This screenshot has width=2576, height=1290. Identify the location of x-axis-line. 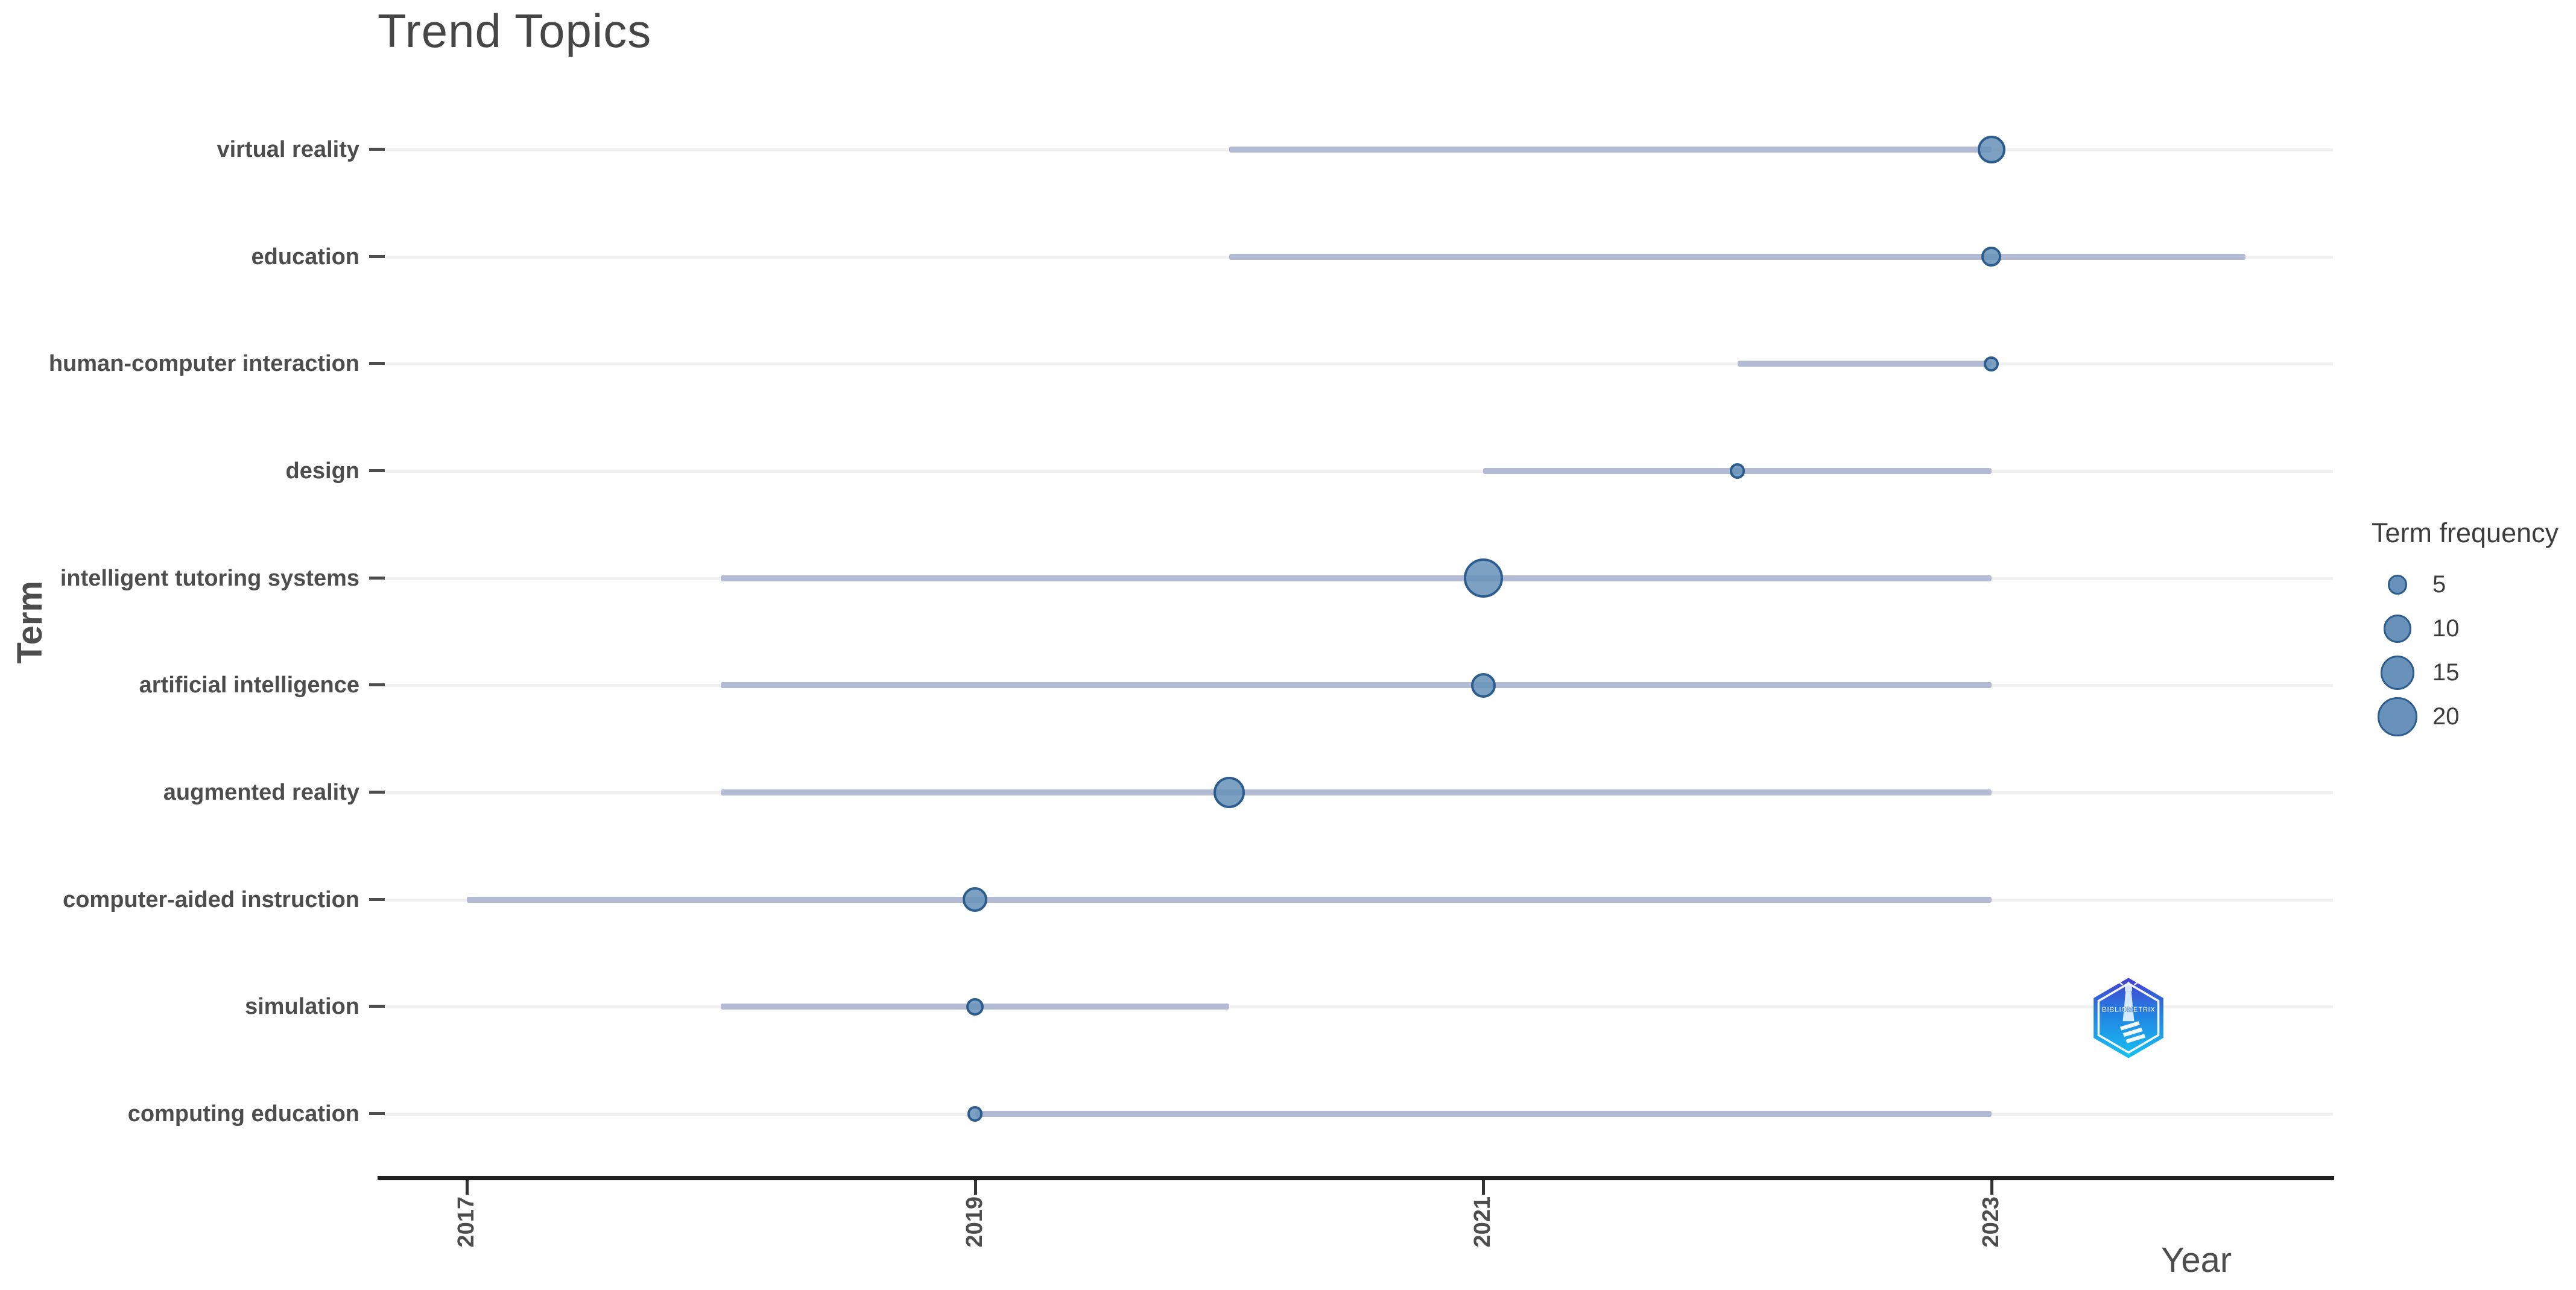
(1356, 1178).